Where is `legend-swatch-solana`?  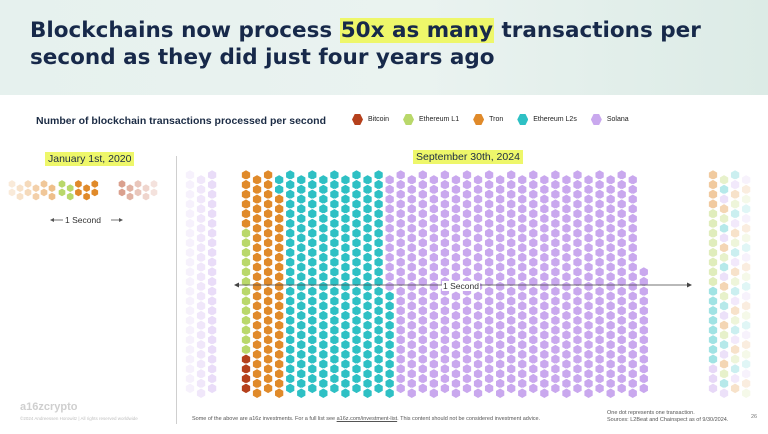
legend-swatch-solana is located at coordinates (596, 119).